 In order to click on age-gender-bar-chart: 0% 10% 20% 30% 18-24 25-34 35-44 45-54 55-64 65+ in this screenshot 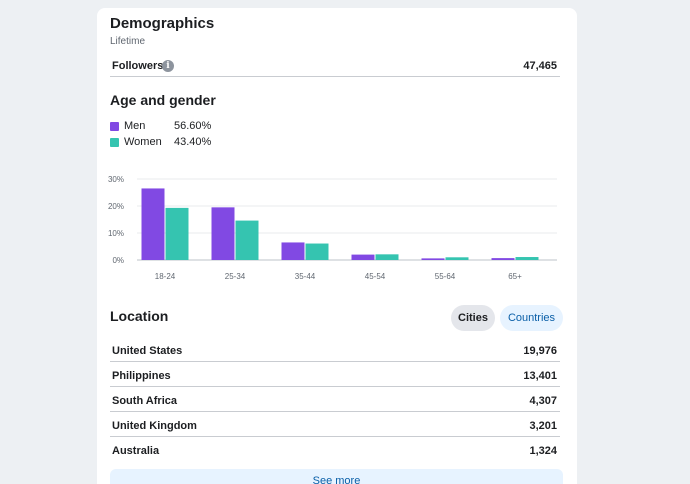, I will do `click(332, 228)`.